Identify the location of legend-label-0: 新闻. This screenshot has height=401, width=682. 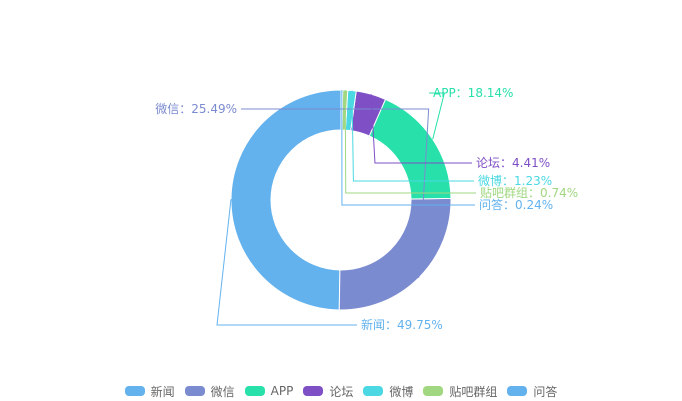
(162, 391).